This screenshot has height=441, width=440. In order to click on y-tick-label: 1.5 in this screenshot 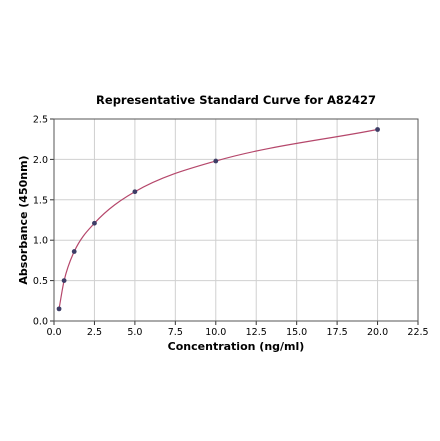, I will do `click(40, 200)`.